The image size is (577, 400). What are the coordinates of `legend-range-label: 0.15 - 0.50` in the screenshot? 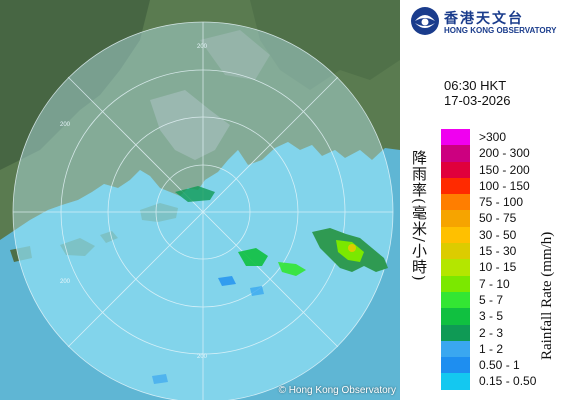 It's located at (508, 381).